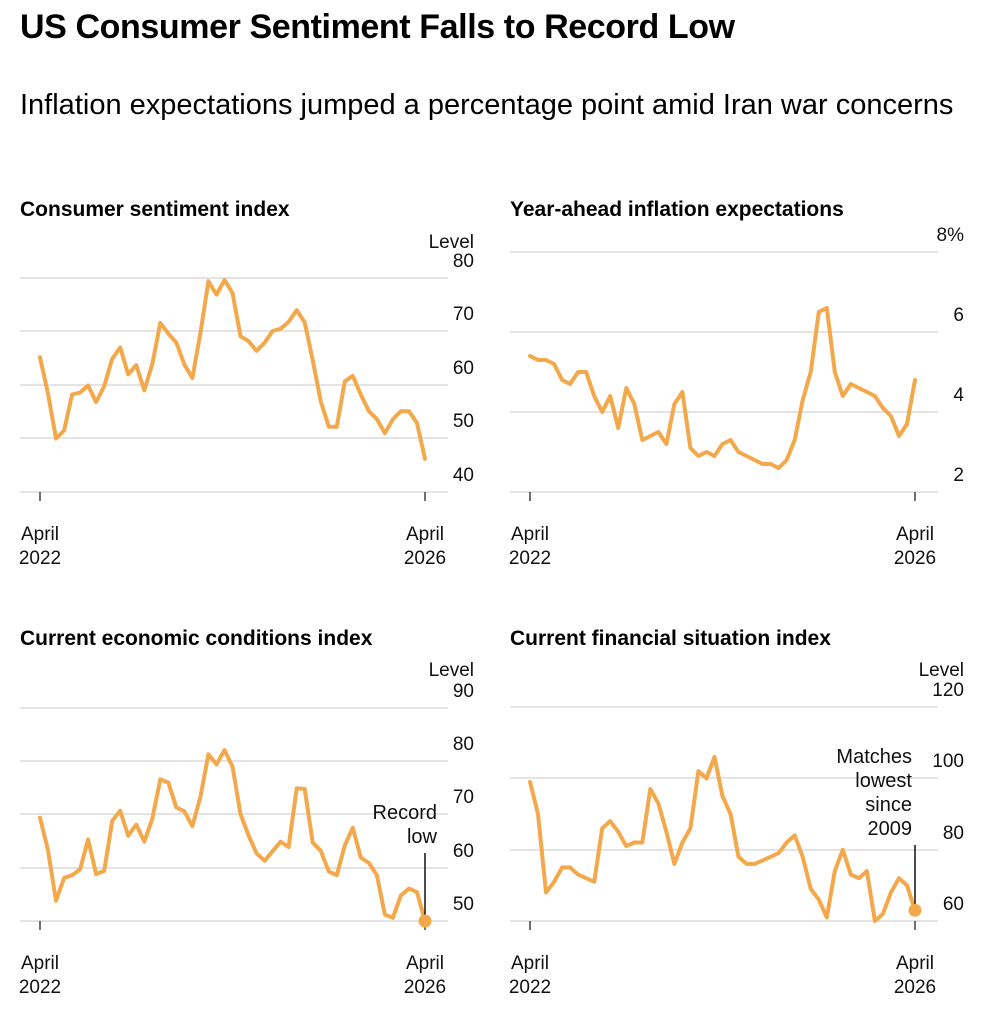  What do you see at coordinates (425, 558) in the screenshot?
I see `chart-1-xlabel-end-year: 2026` at bounding box center [425, 558].